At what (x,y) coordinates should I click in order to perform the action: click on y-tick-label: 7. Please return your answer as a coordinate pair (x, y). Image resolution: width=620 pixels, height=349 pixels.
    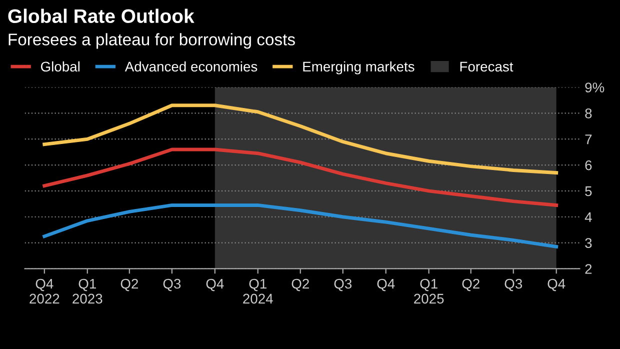
    Looking at the image, I should click on (588, 139).